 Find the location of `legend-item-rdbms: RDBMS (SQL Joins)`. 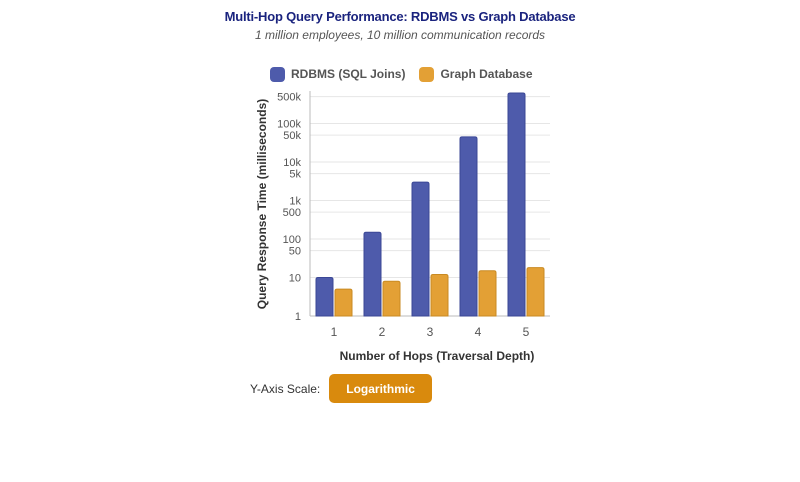

legend-item-rdbms: RDBMS (SQL Joins) is located at coordinates (338, 74).